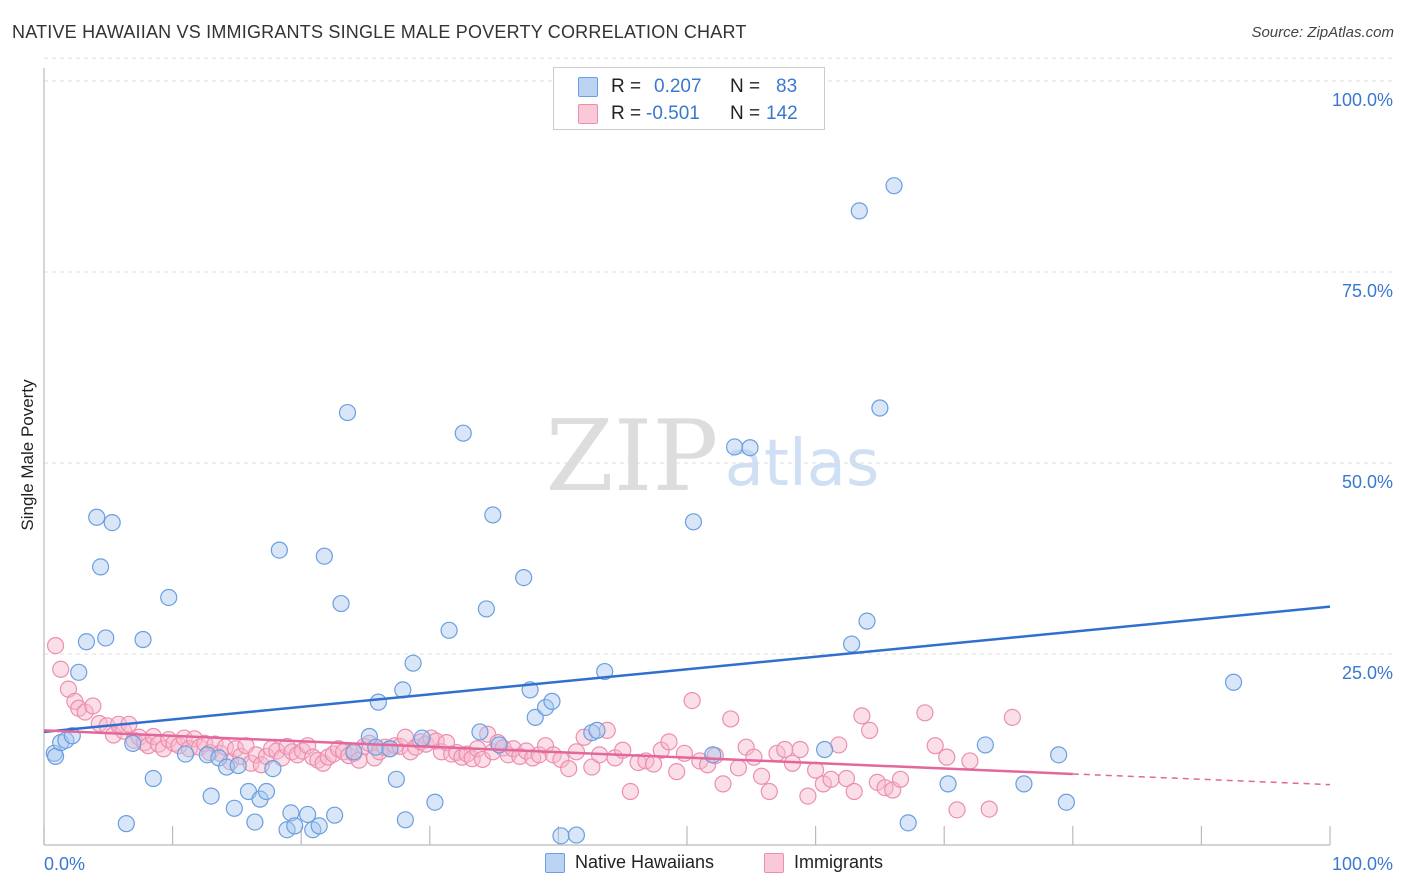 This screenshot has width=1406, height=892. I want to click on y-tick-label: 100.0%, so click(1362, 100).